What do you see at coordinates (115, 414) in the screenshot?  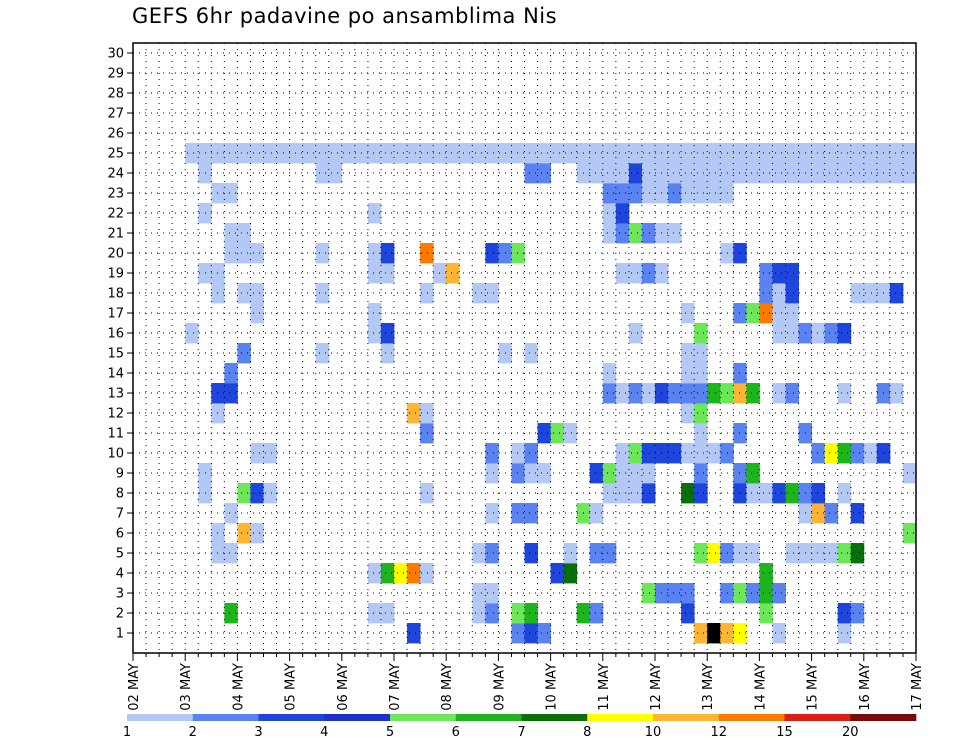 I see `y-tick-label: 12` at bounding box center [115, 414].